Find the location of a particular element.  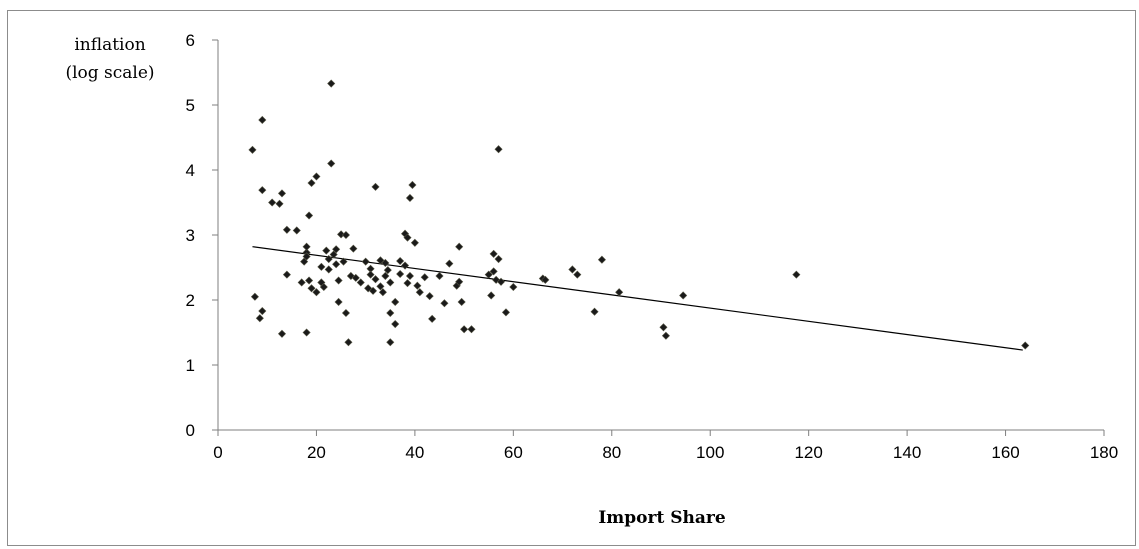

x-tick-label: 20 is located at coordinates (316, 452).